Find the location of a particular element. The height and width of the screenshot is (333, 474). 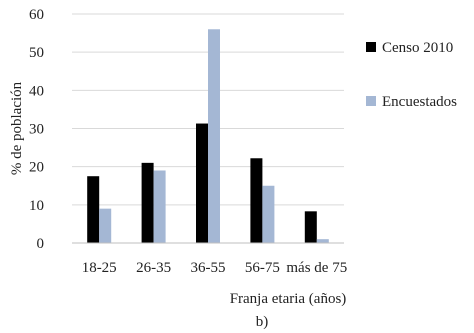

figure-caption: b) is located at coordinates (262, 322).